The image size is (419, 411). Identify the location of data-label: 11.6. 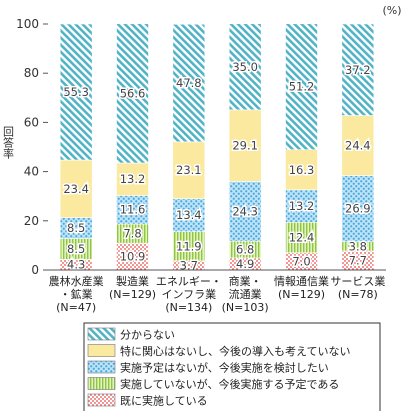
(133, 210).